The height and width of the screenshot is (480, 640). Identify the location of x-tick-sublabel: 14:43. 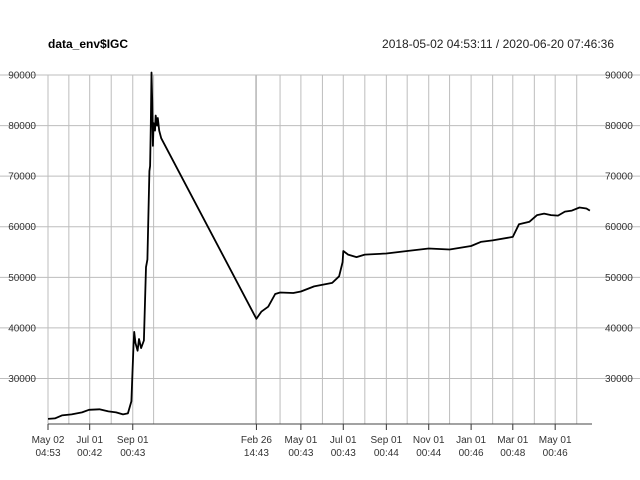
(256, 453).